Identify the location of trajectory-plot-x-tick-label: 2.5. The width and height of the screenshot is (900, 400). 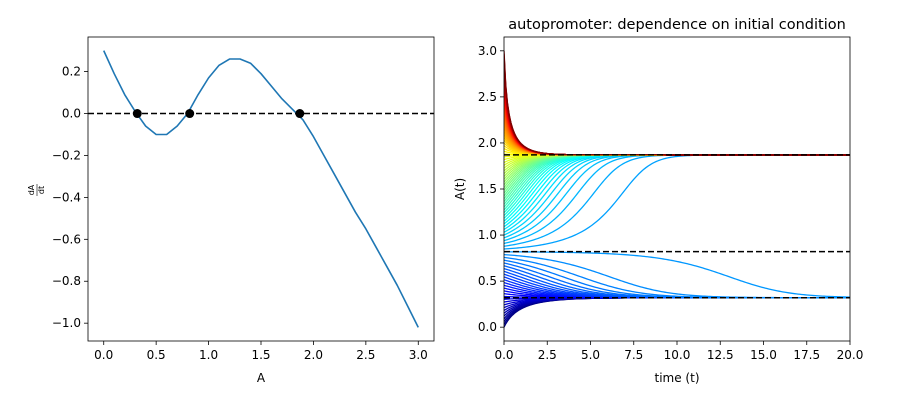
(547, 355).